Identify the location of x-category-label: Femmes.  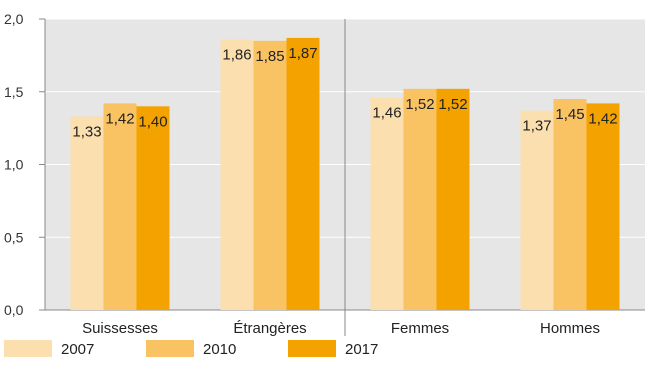
(420, 328).